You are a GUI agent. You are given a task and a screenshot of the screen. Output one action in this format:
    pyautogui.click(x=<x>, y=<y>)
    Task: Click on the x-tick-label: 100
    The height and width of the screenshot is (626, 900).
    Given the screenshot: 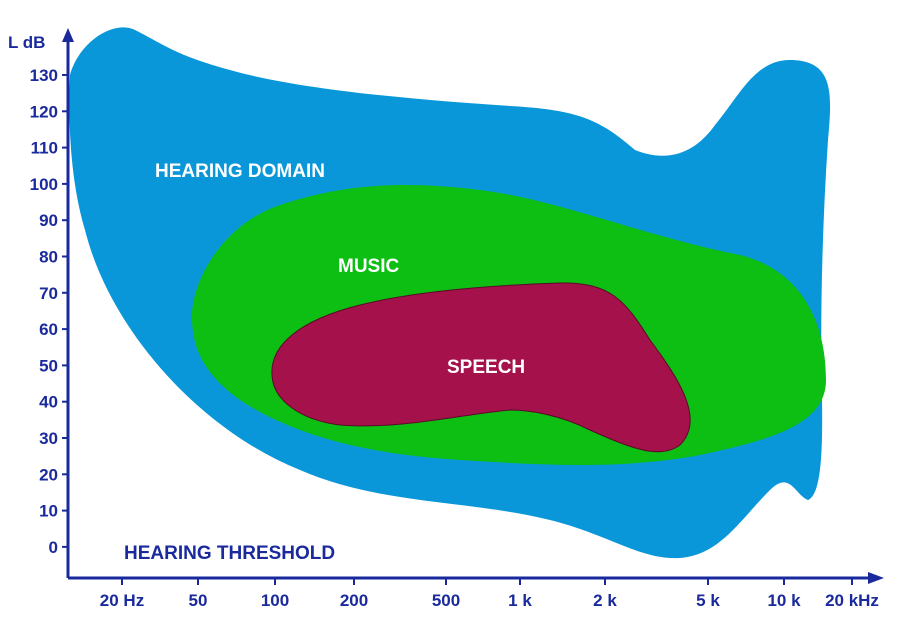 What is the action you would take?
    pyautogui.click(x=275, y=600)
    